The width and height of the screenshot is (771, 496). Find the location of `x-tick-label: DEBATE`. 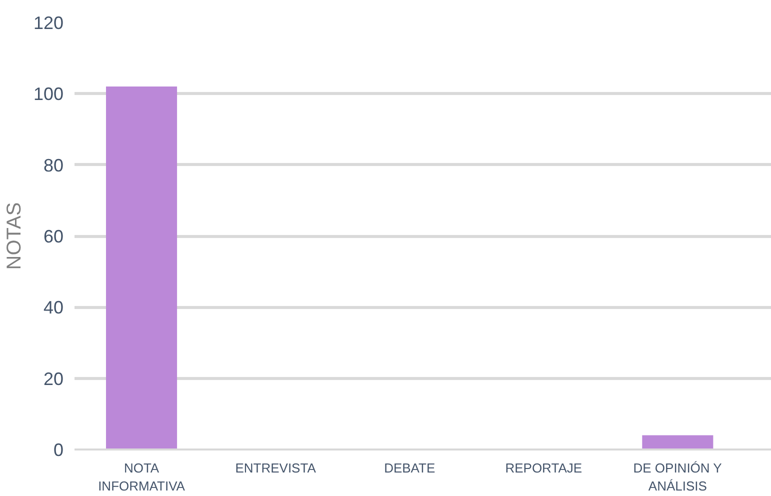

x-tick-label: DEBATE is located at coordinates (410, 468).